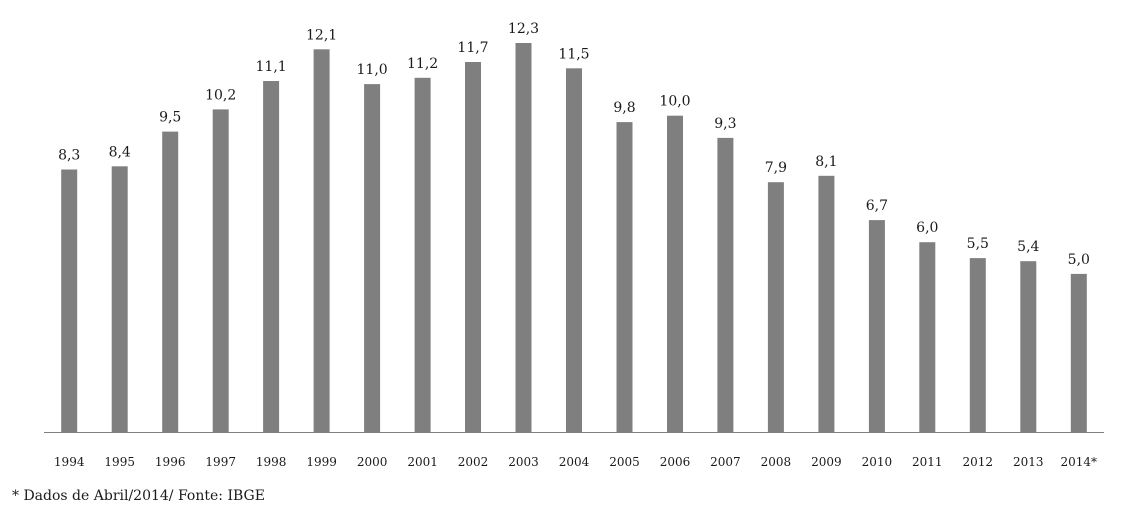 The height and width of the screenshot is (512, 1123). I want to click on footnote: * Dados de Abril/2014/ Fonte: IBGE, so click(138, 496).